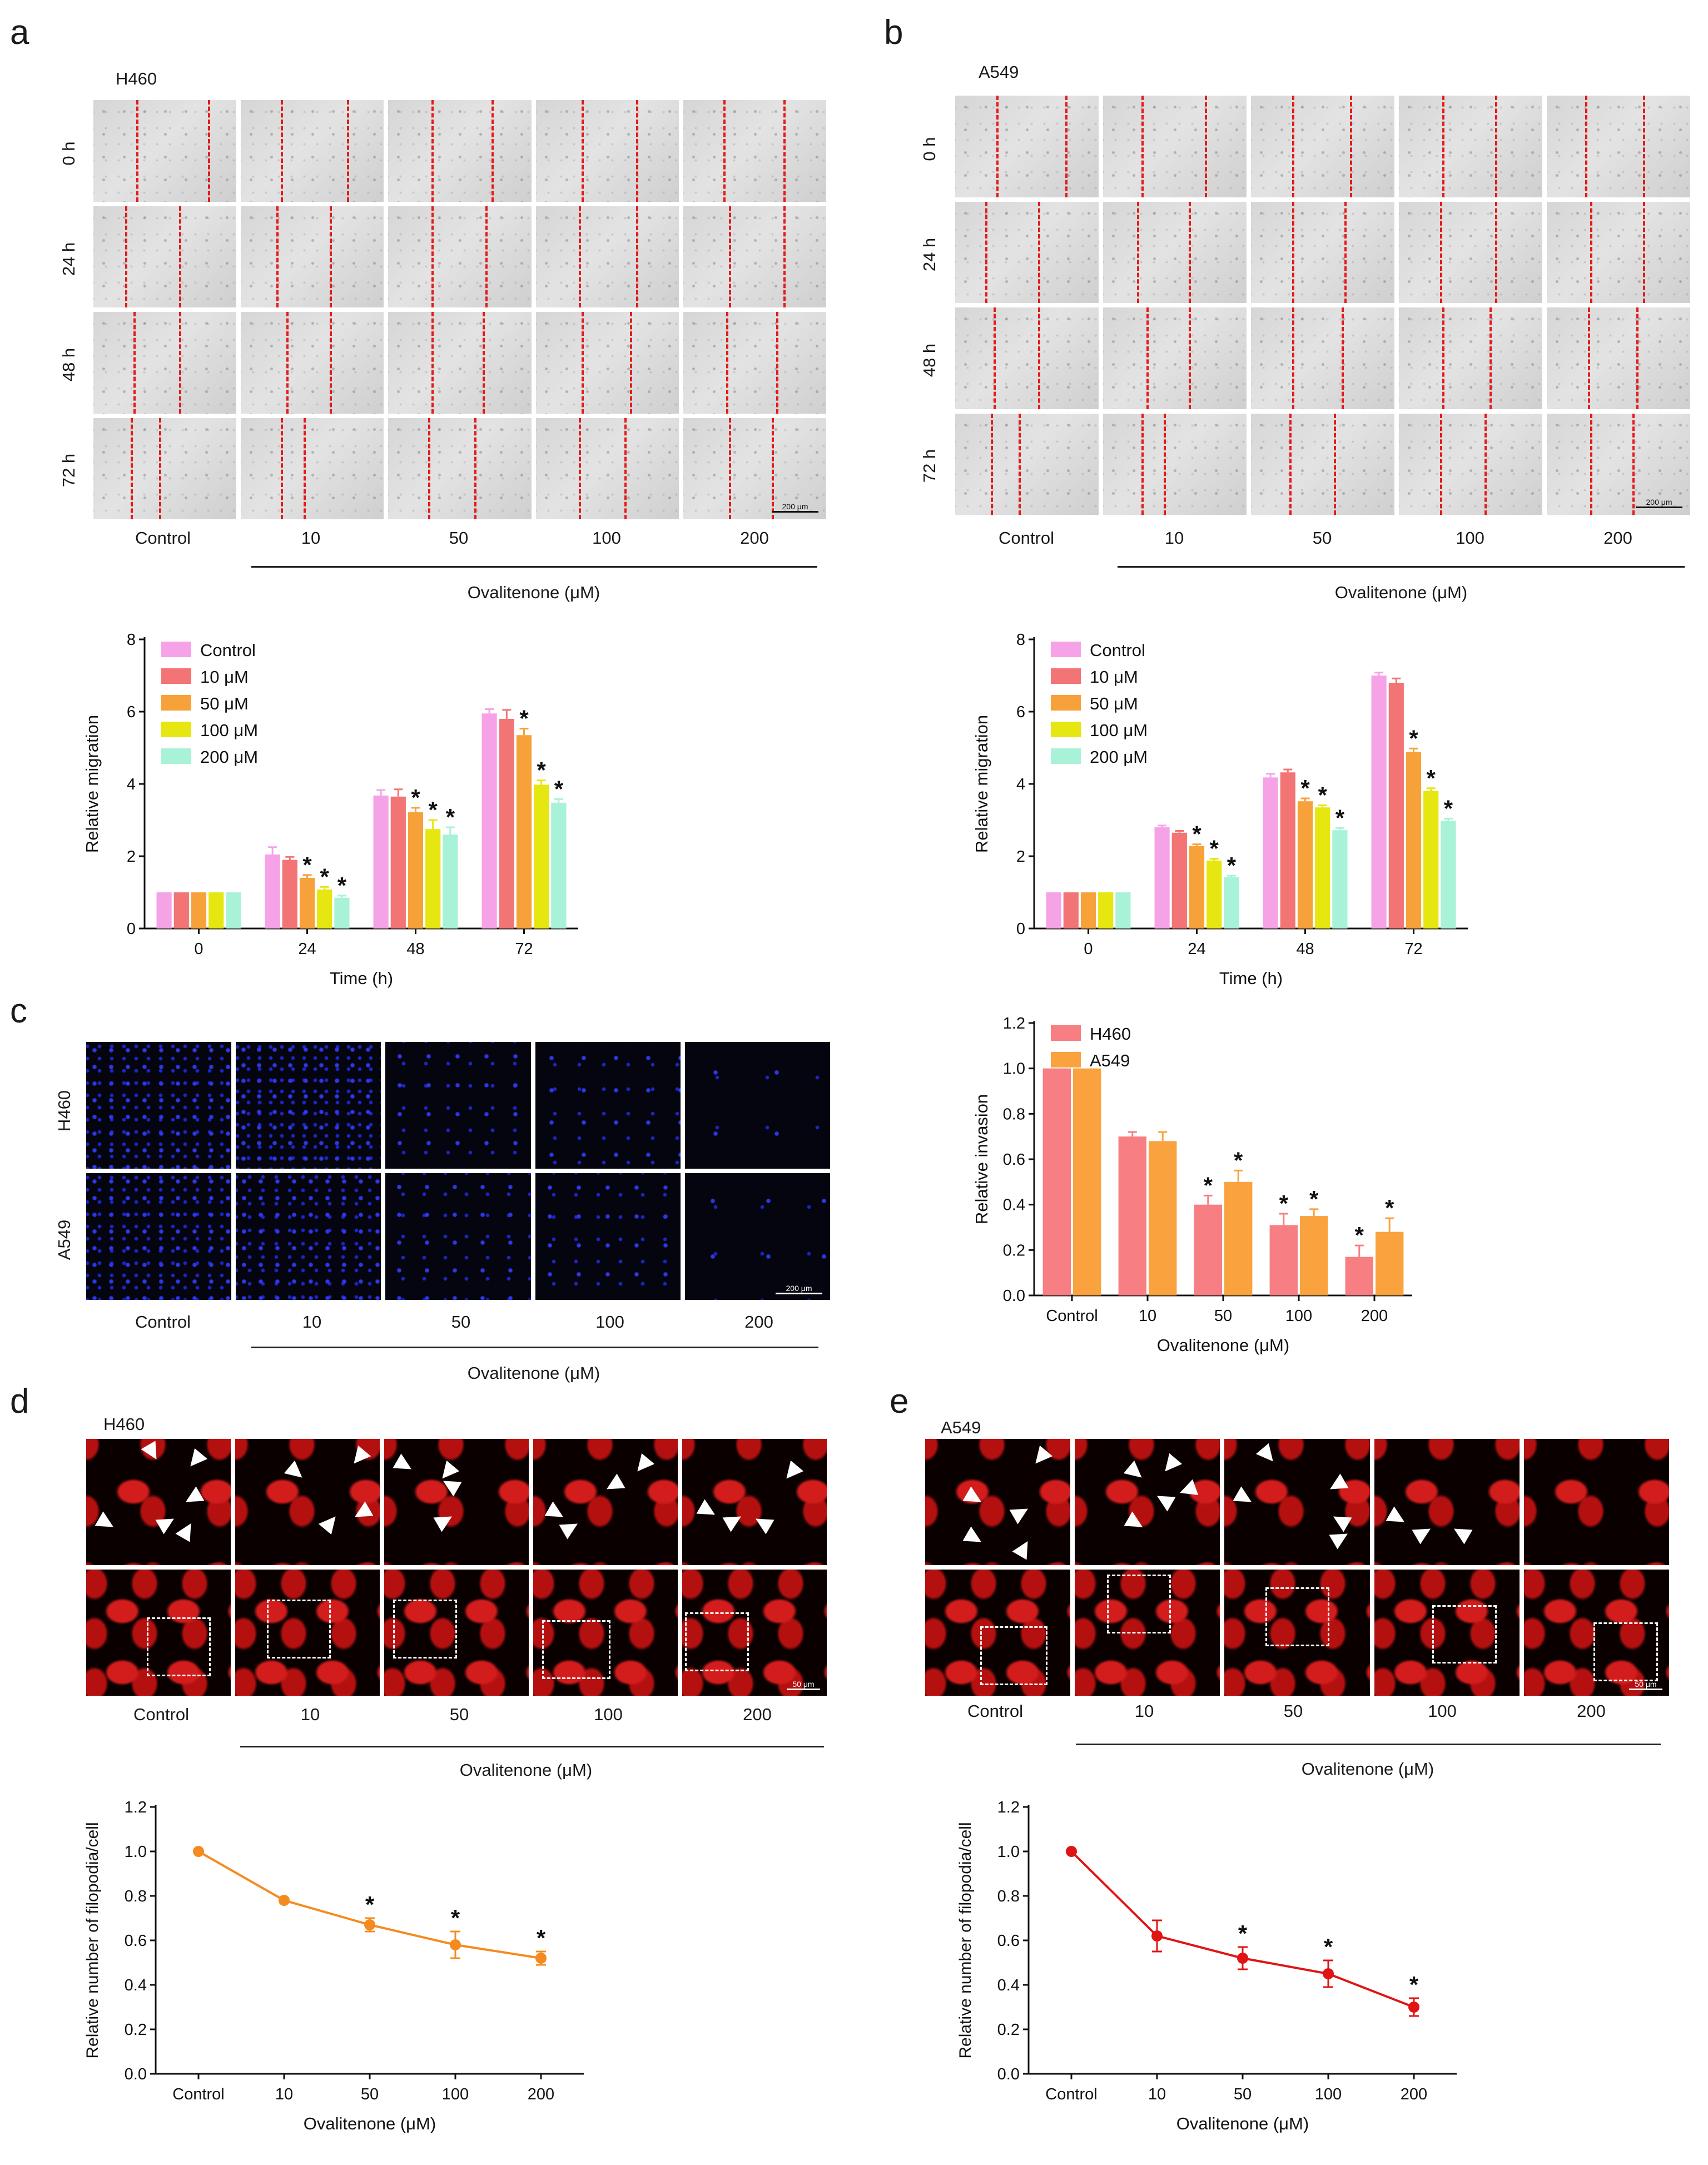 This screenshot has height=2165, width=1708. I want to click on y-tick-label: 1.0, so click(136, 1852).